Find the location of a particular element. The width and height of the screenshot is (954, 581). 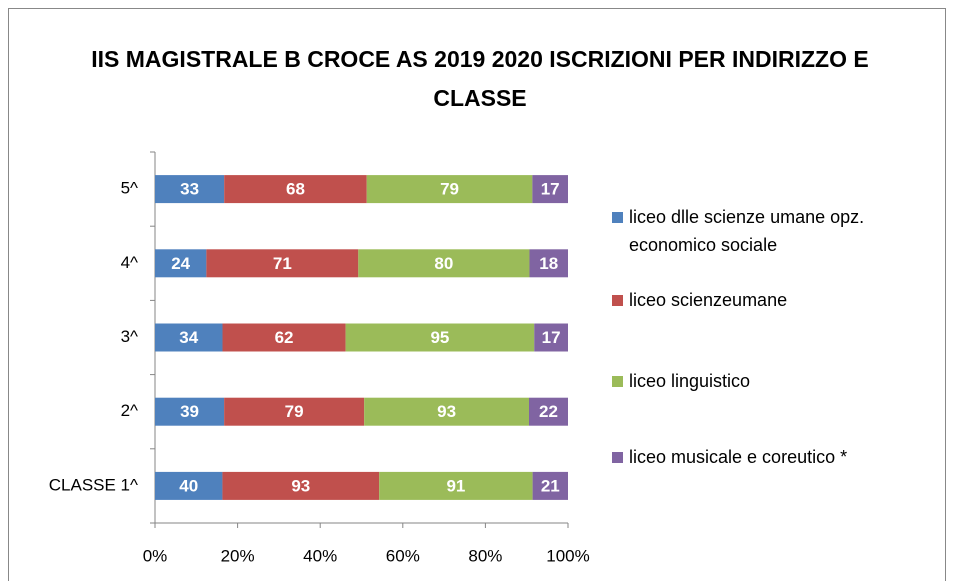

data-label: 62 is located at coordinates (284, 337).